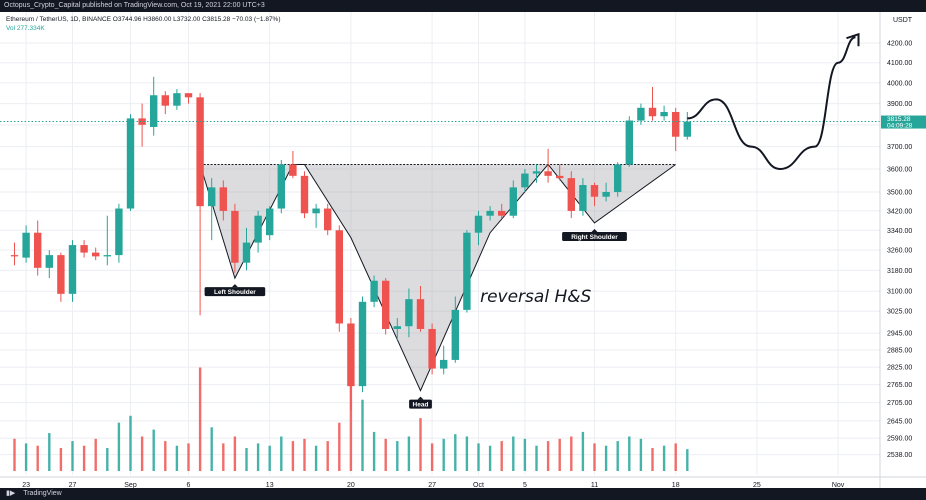  Describe the element at coordinates (478, 485) in the screenshot. I see `time-tick-label: Oct` at that location.